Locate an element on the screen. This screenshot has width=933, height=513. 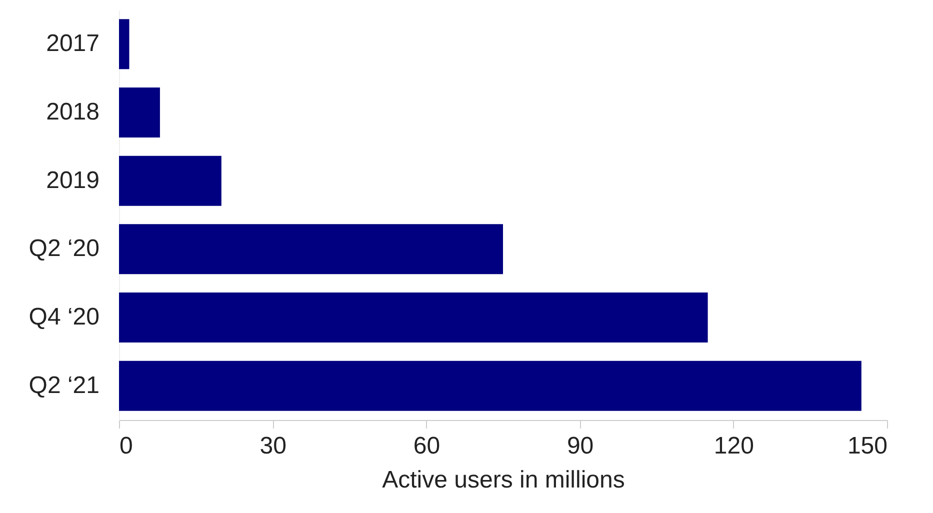
x-tick-label: 150 is located at coordinates (867, 446).